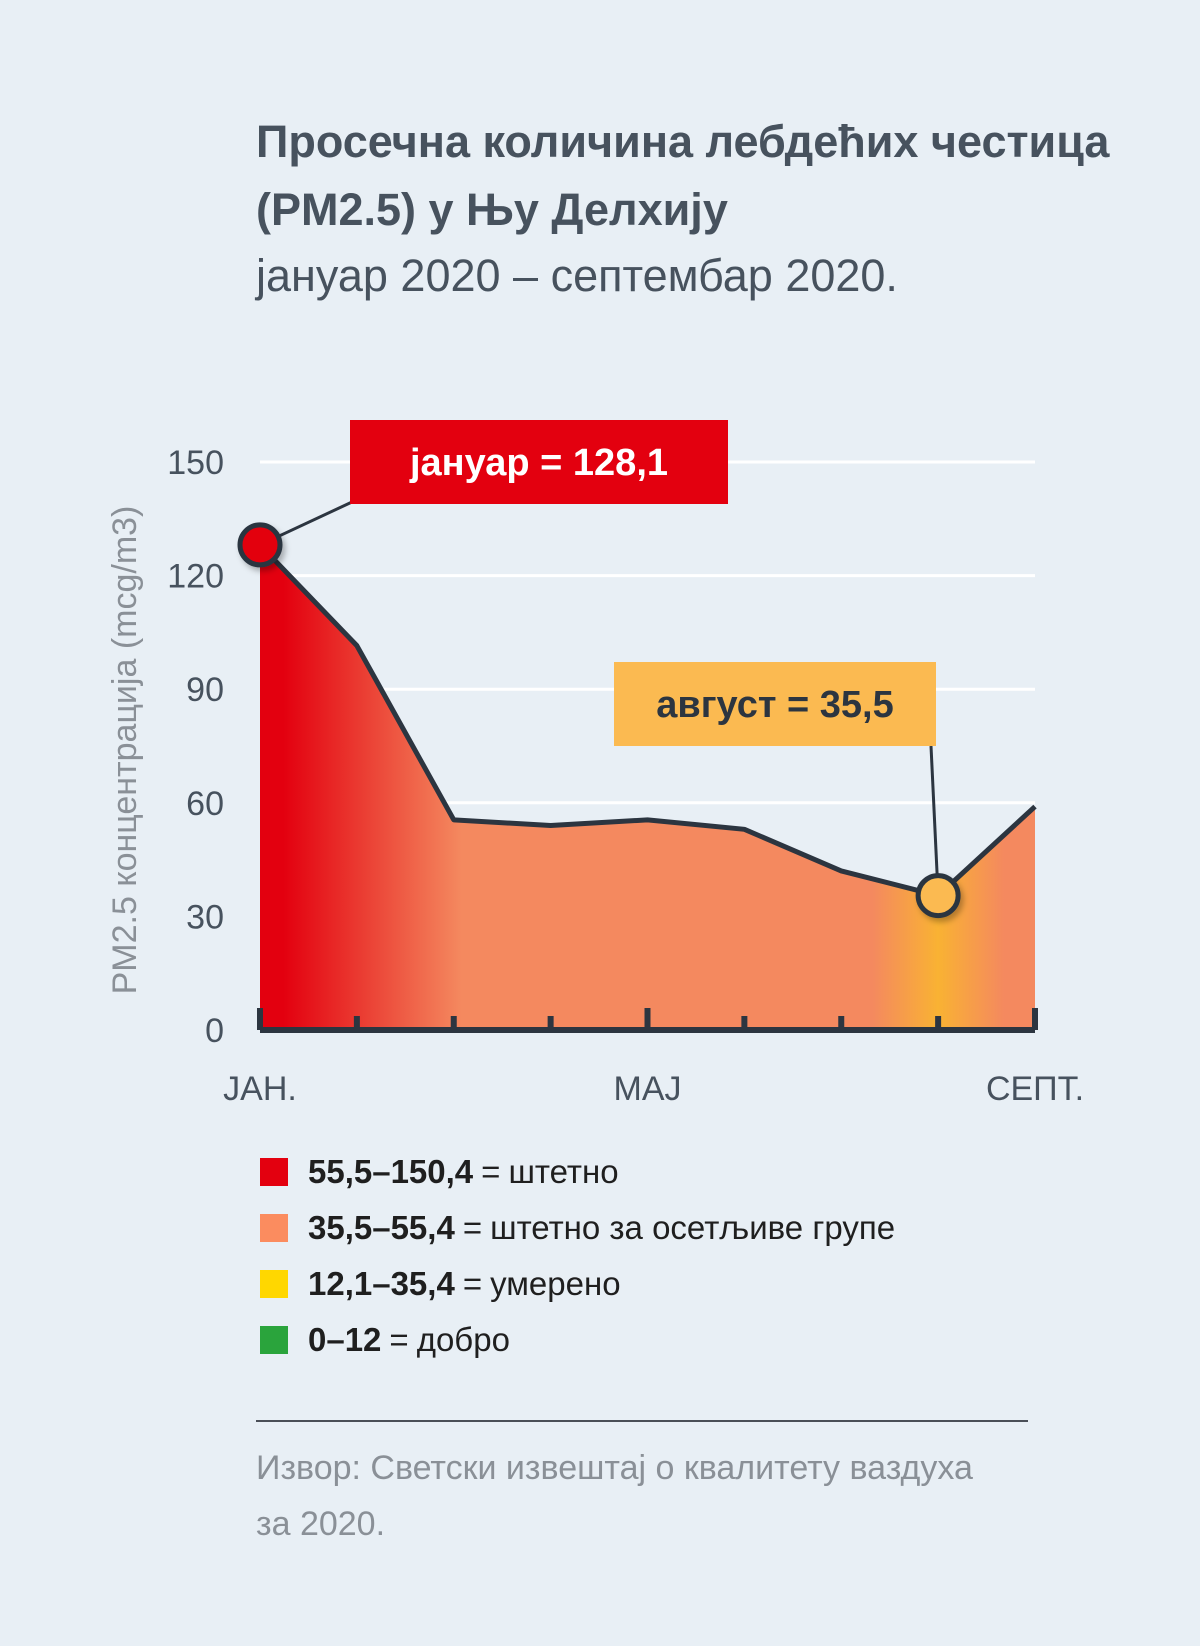 The height and width of the screenshot is (1646, 1200). Describe the element at coordinates (274, 1228) in the screenshot. I see `legend-swatch-orange` at that location.